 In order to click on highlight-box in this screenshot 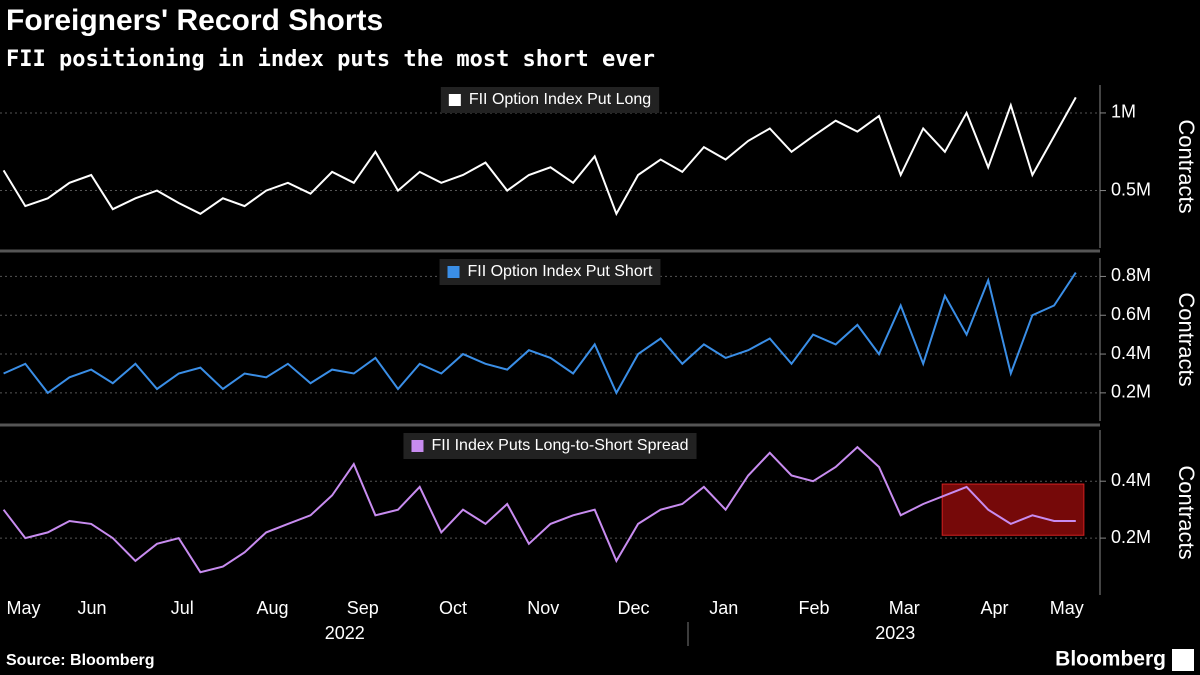, I will do `click(1013, 509)`.